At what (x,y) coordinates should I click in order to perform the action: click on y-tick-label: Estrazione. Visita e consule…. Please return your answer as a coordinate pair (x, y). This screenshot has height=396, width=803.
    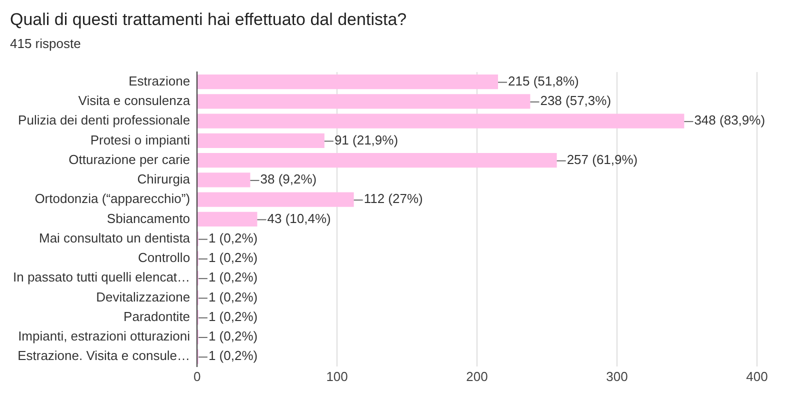
    Looking at the image, I should click on (104, 356).